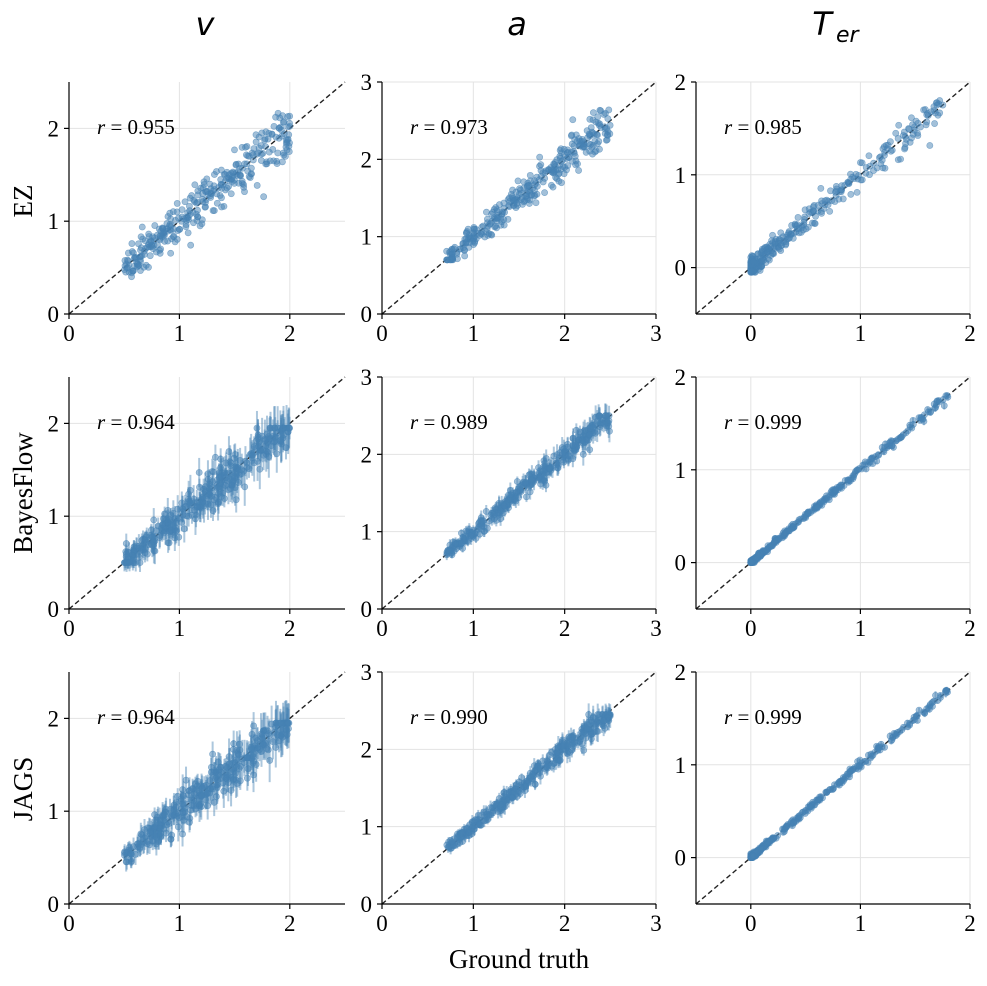 The width and height of the screenshot is (987, 986). I want to click on x-tick-label-0: 0, so click(69, 333).